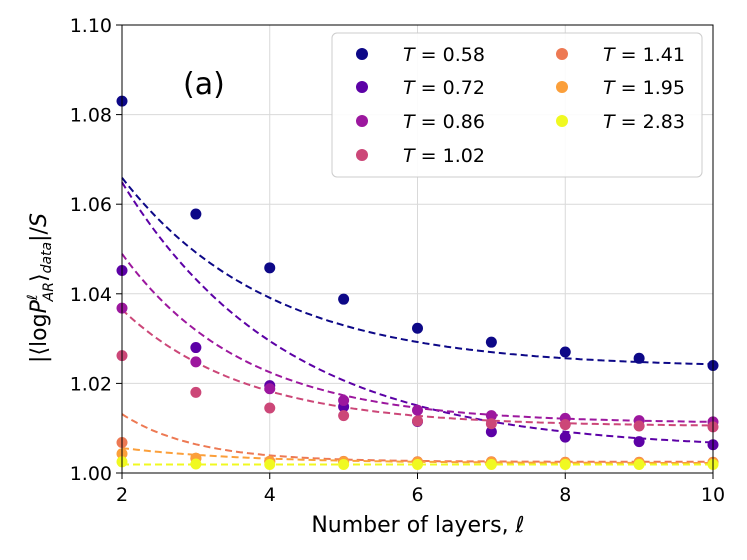 This screenshot has height=560, width=747. What do you see at coordinates (444, 55) in the screenshot?
I see `legend-label-T-0.58: T = 0.58` at bounding box center [444, 55].